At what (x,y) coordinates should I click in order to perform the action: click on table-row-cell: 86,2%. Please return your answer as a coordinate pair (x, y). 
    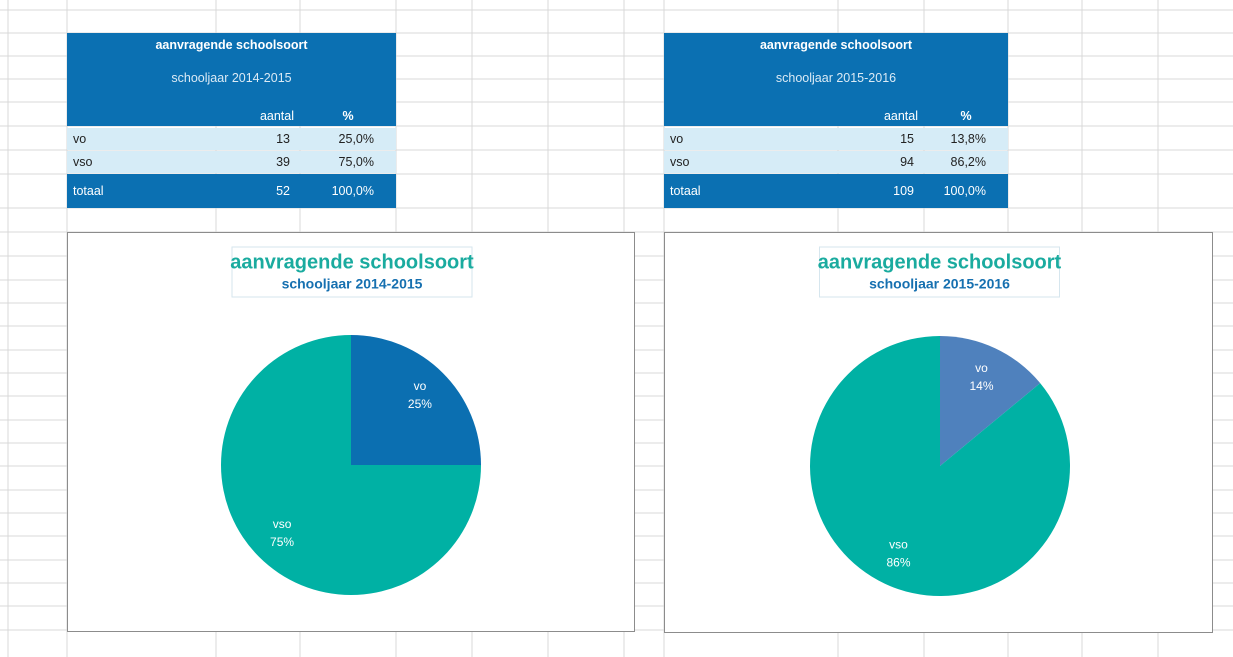
    Looking at the image, I should click on (968, 162).